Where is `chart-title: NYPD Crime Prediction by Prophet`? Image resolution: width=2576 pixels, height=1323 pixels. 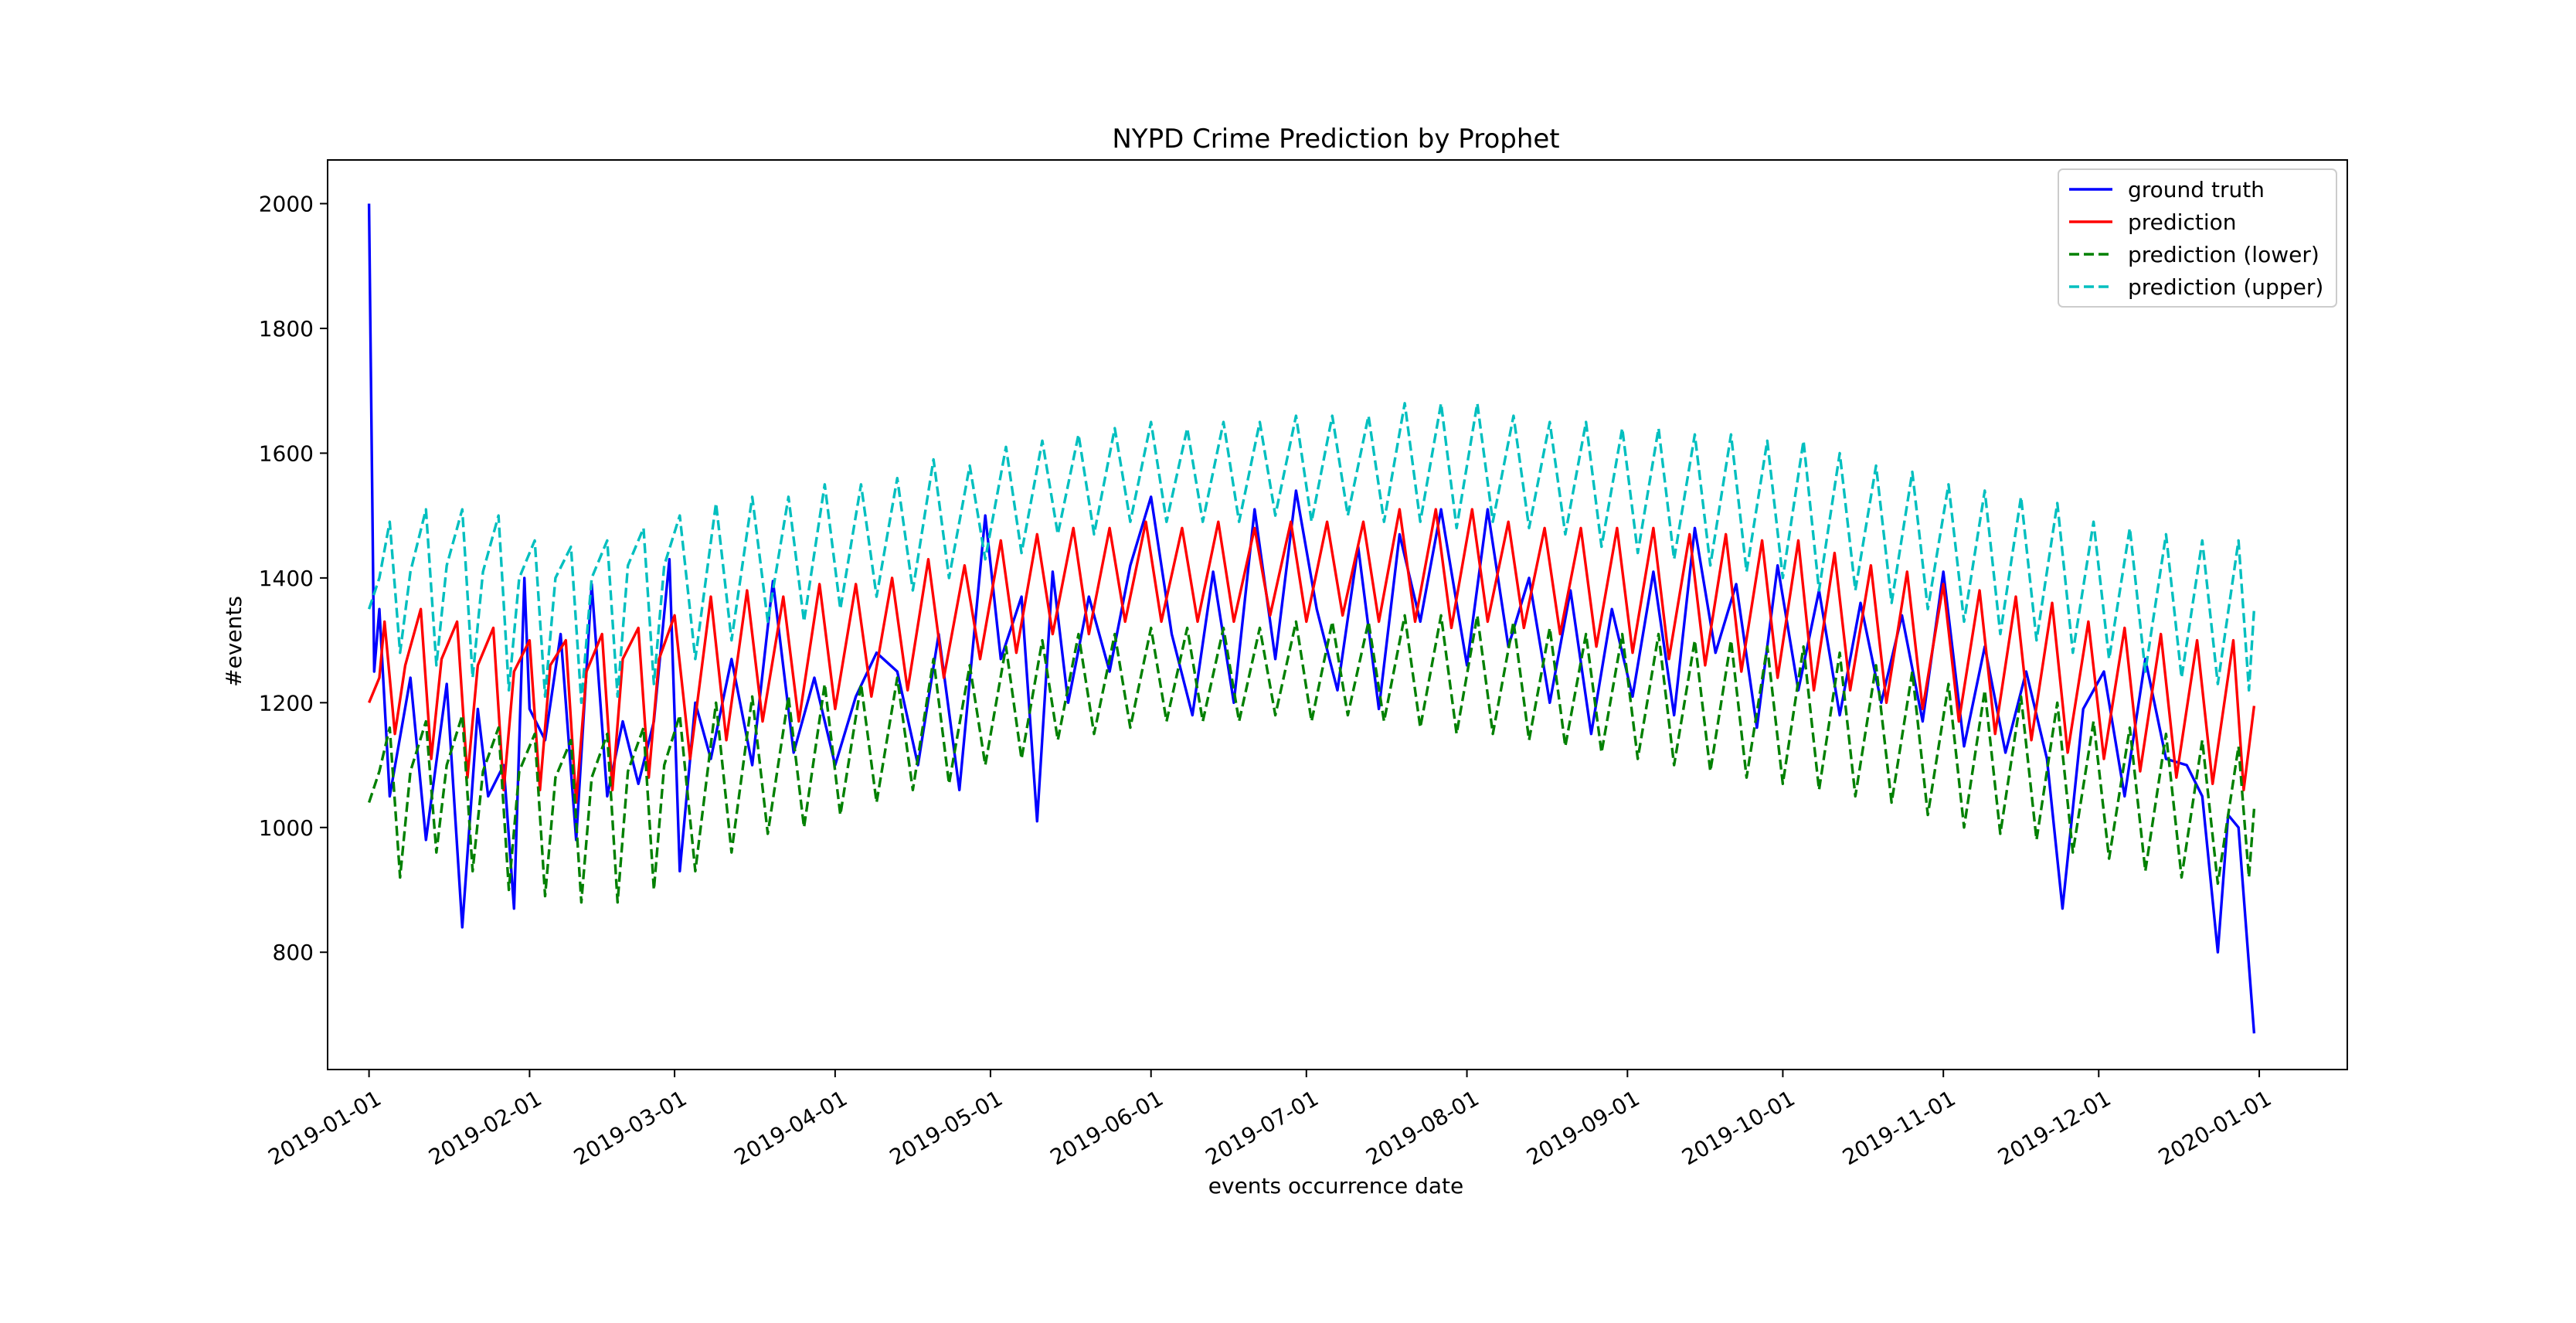 chart-title: NYPD Crime Prediction by Prophet is located at coordinates (1335, 139).